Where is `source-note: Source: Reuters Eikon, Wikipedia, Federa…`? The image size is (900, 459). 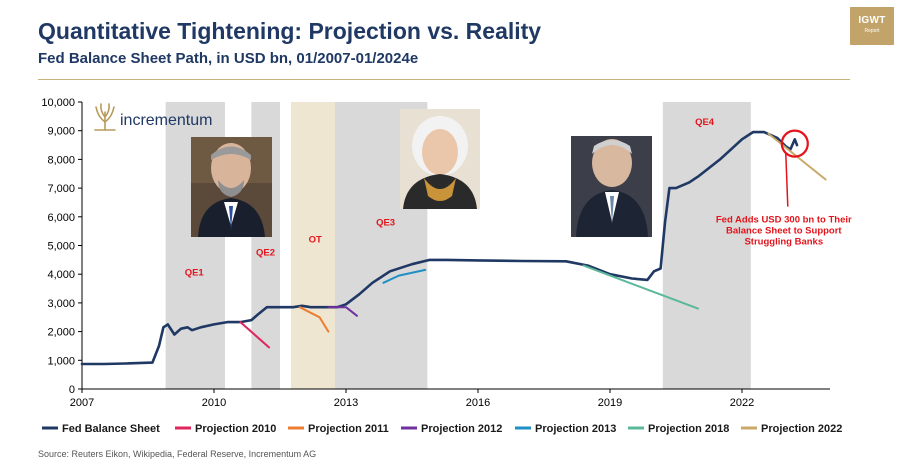
source-note: Source: Reuters Eikon, Wikipedia, Federa… is located at coordinates (177, 454).